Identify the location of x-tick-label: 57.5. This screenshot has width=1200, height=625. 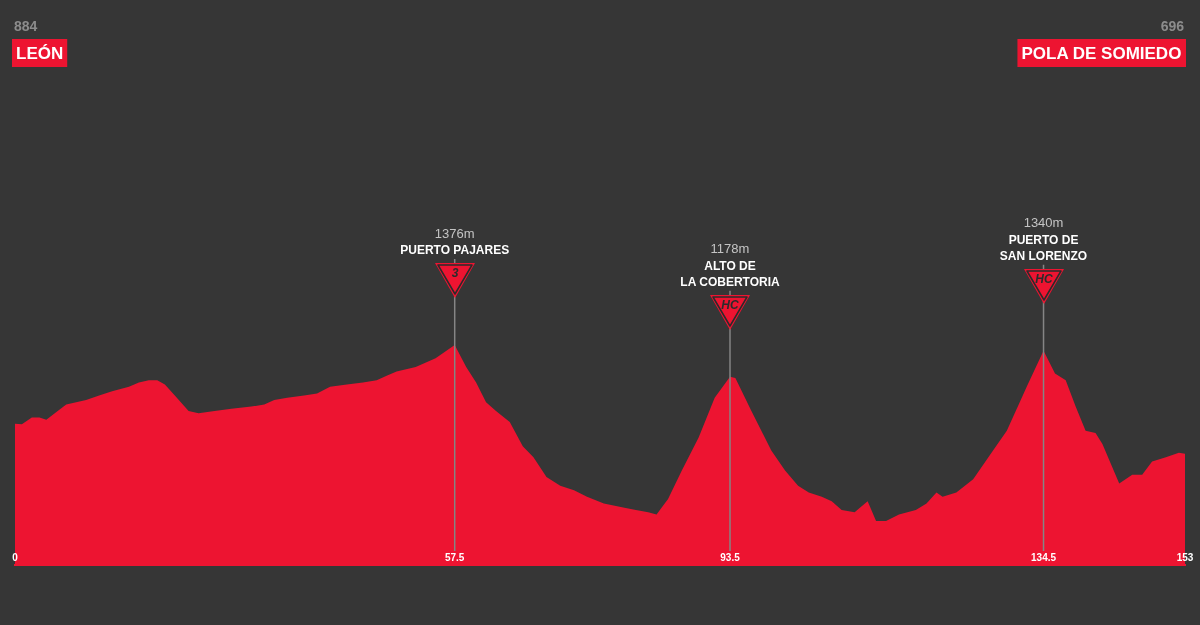
(454, 557).